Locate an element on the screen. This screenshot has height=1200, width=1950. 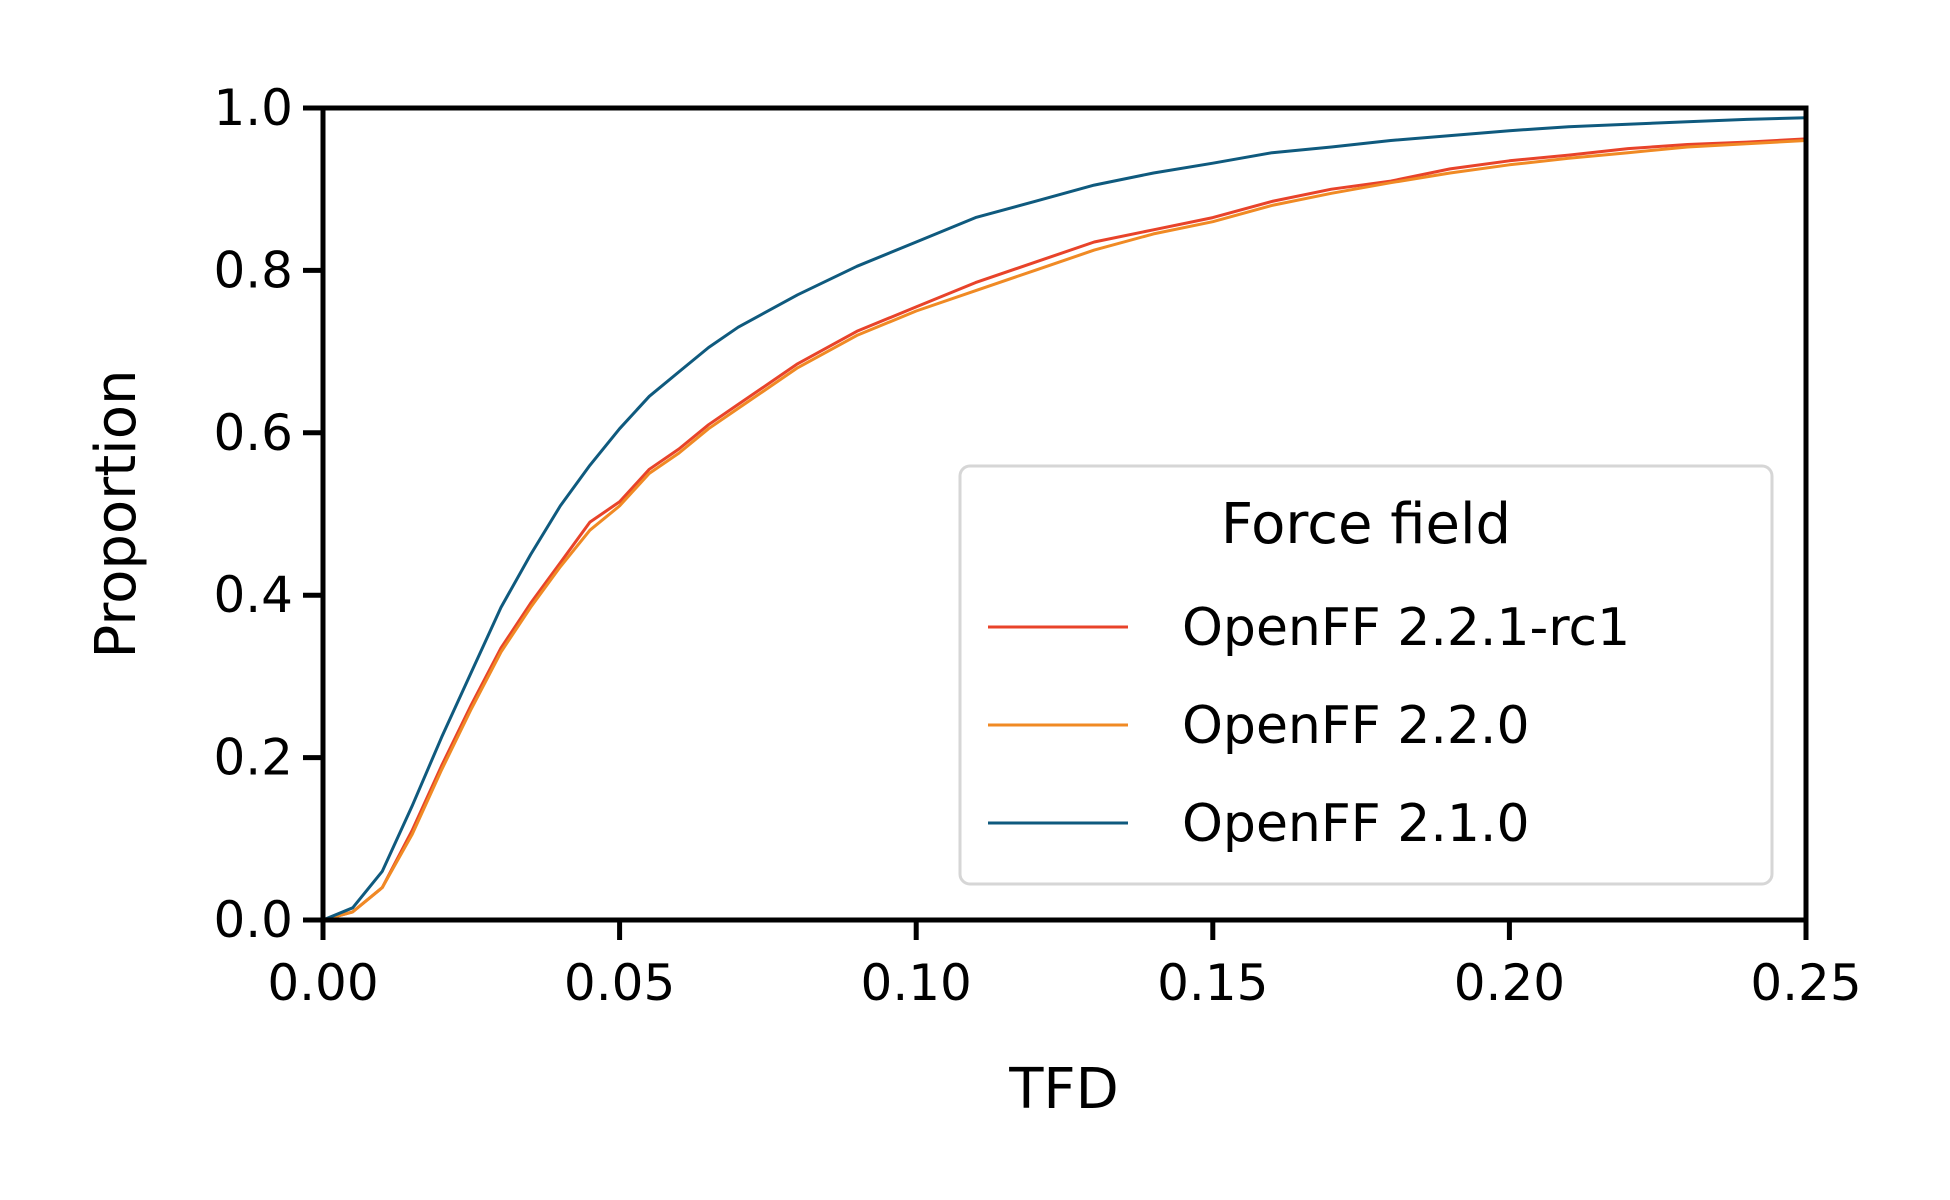
legend-title: Force field is located at coordinates (1366, 524).